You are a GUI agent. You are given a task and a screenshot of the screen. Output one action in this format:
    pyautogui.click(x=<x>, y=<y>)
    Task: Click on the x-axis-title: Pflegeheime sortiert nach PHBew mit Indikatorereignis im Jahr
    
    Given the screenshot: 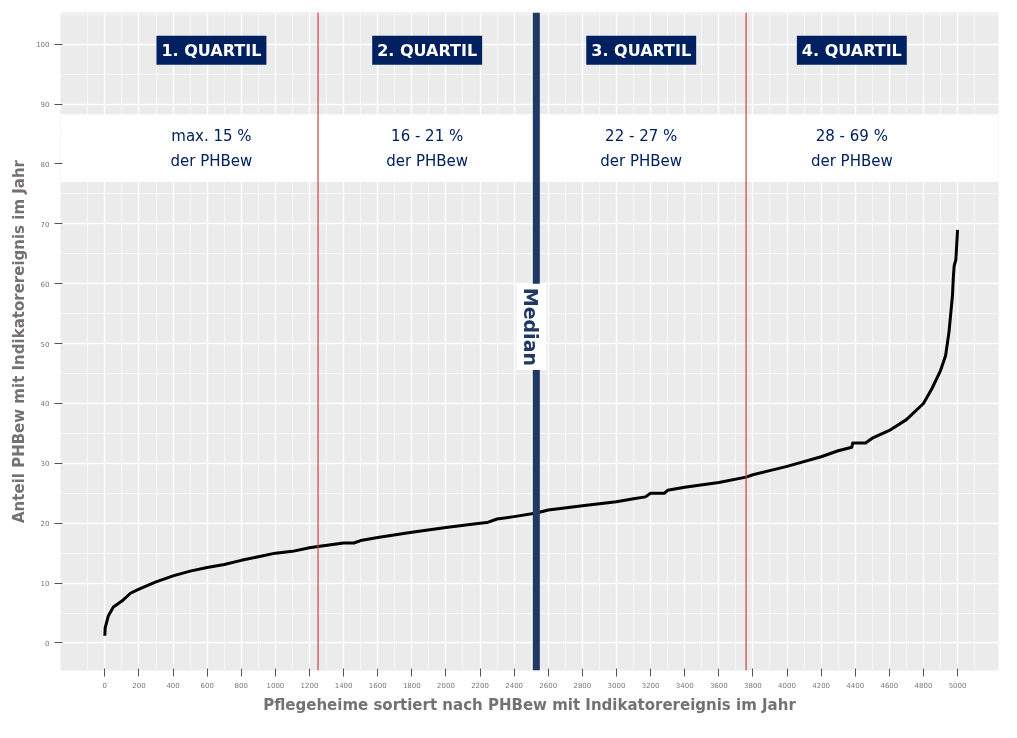 What is the action you would take?
    pyautogui.click(x=530, y=704)
    